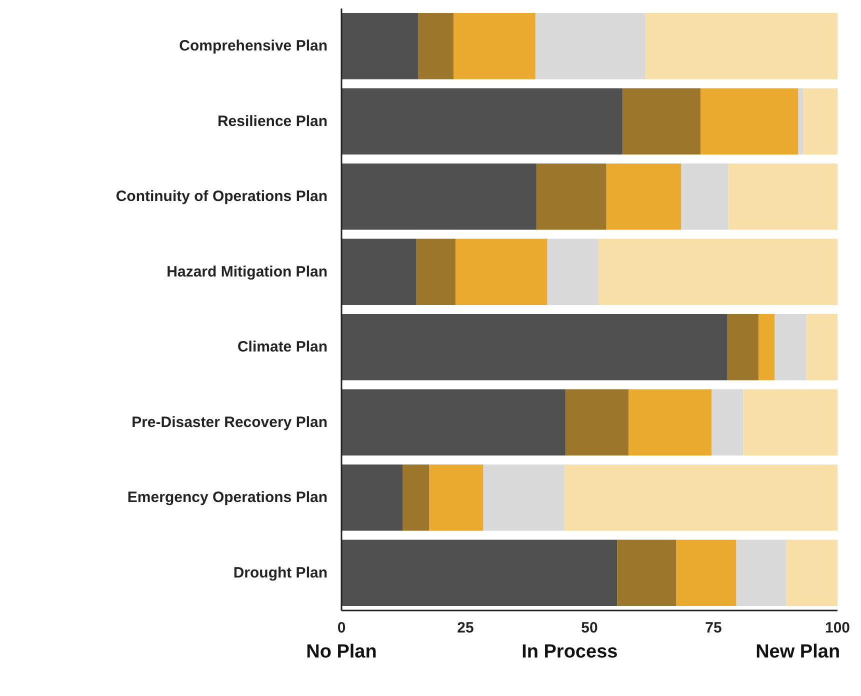 The height and width of the screenshot is (696, 861). Describe the element at coordinates (570, 652) in the screenshot. I see `text: In Process` at that location.